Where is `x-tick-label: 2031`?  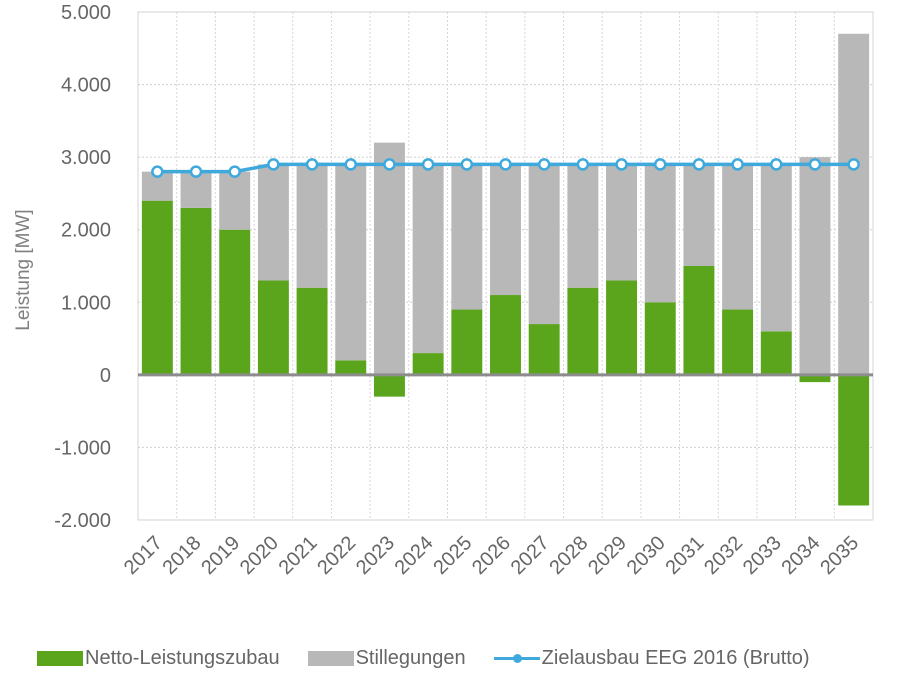
x-tick-label: 2031 is located at coordinates (684, 555).